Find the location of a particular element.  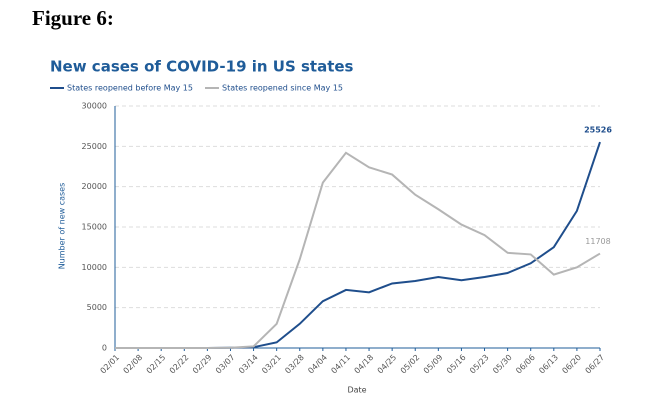

x-tick-label: 05/23 is located at coordinates (479, 364).